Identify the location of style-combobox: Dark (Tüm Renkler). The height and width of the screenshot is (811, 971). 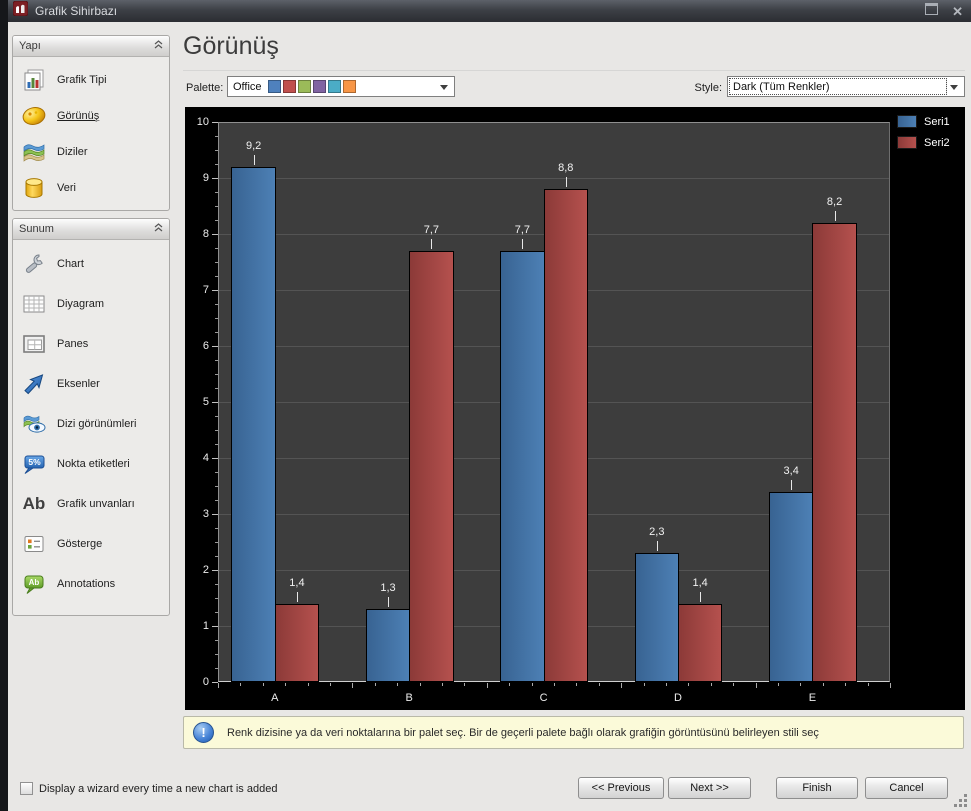
(846, 86).